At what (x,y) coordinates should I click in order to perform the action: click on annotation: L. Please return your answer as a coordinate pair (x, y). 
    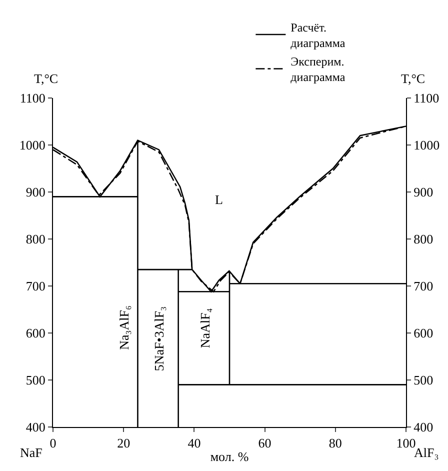
    Looking at the image, I should click on (219, 199).